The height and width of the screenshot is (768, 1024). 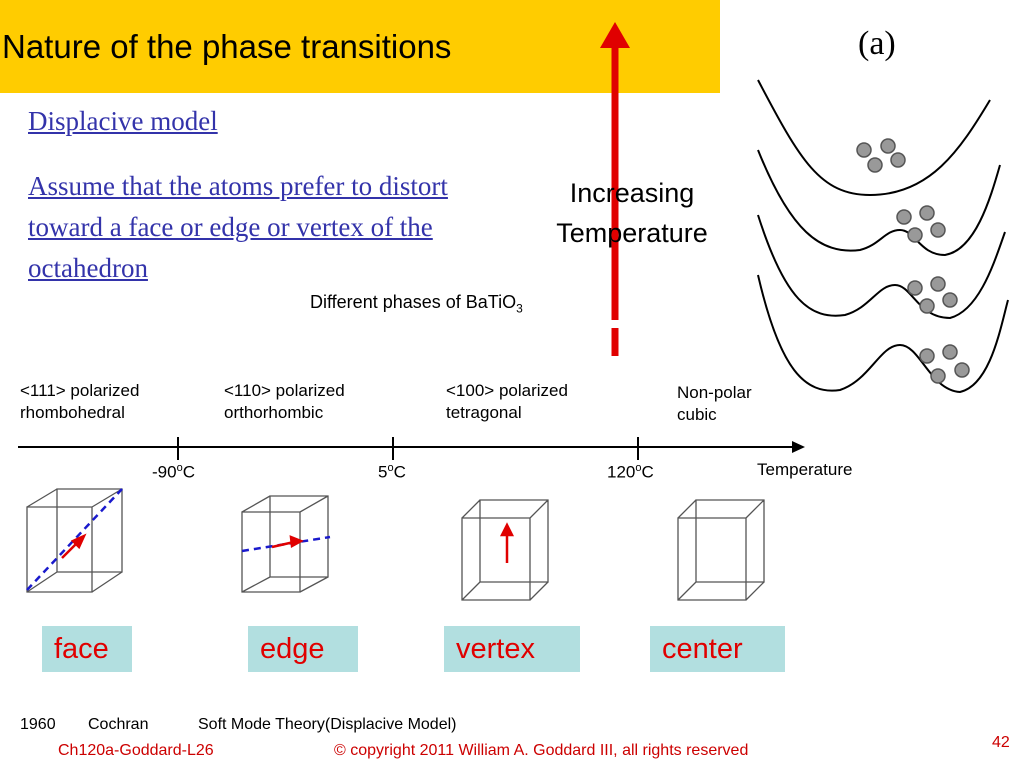 I want to click on distortion-axes, so click(x=178, y=539).